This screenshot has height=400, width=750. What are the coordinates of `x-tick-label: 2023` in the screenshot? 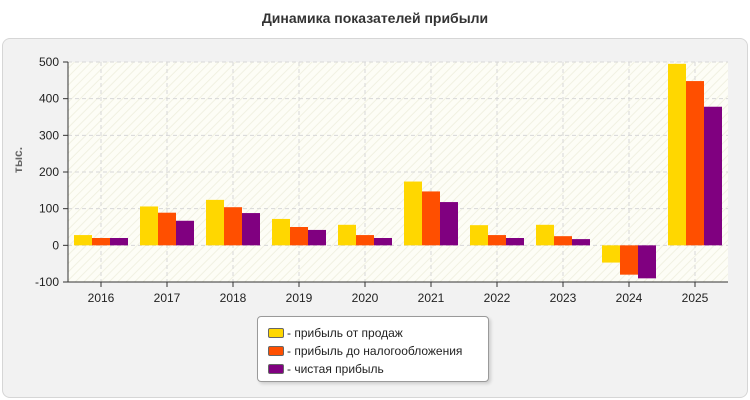 It's located at (563, 298).